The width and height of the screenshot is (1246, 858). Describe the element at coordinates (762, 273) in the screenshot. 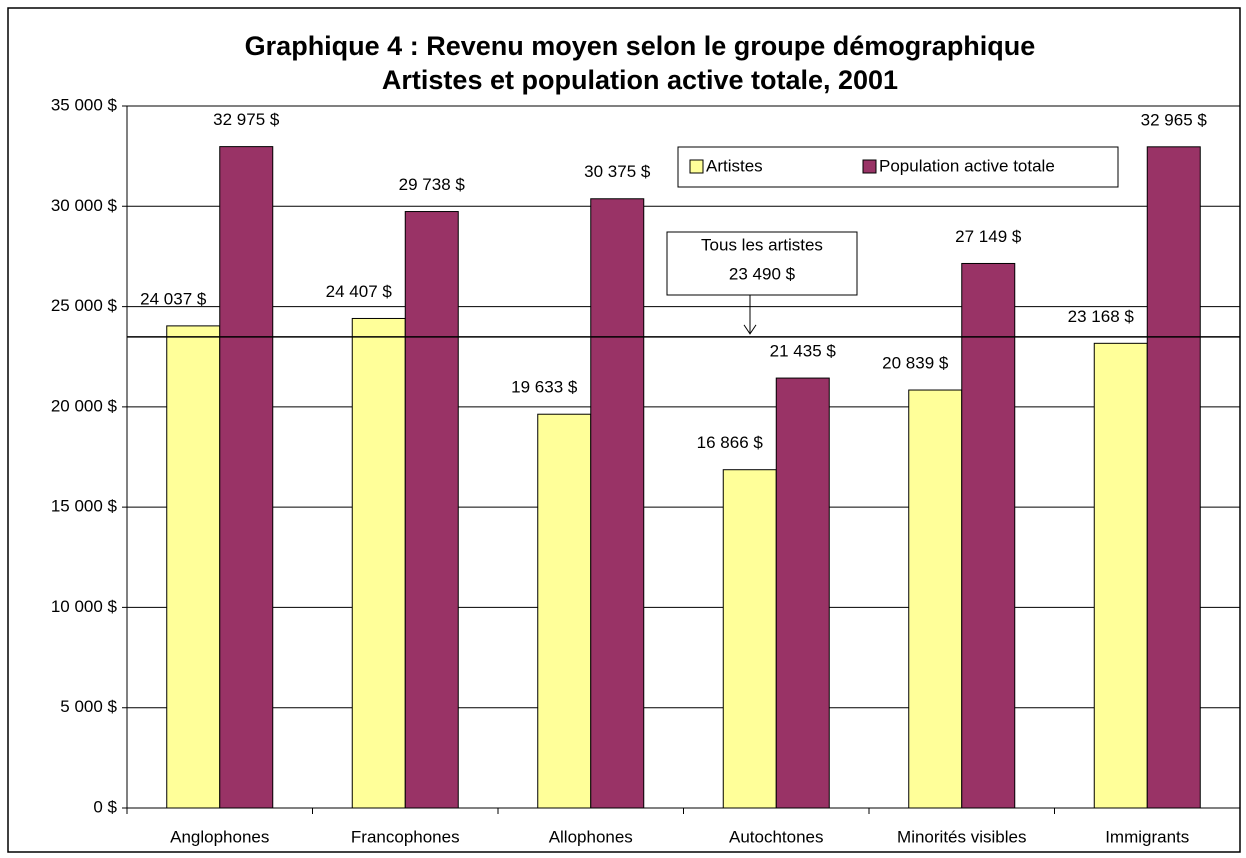

I see `annotation-value: 23 490 $` at that location.